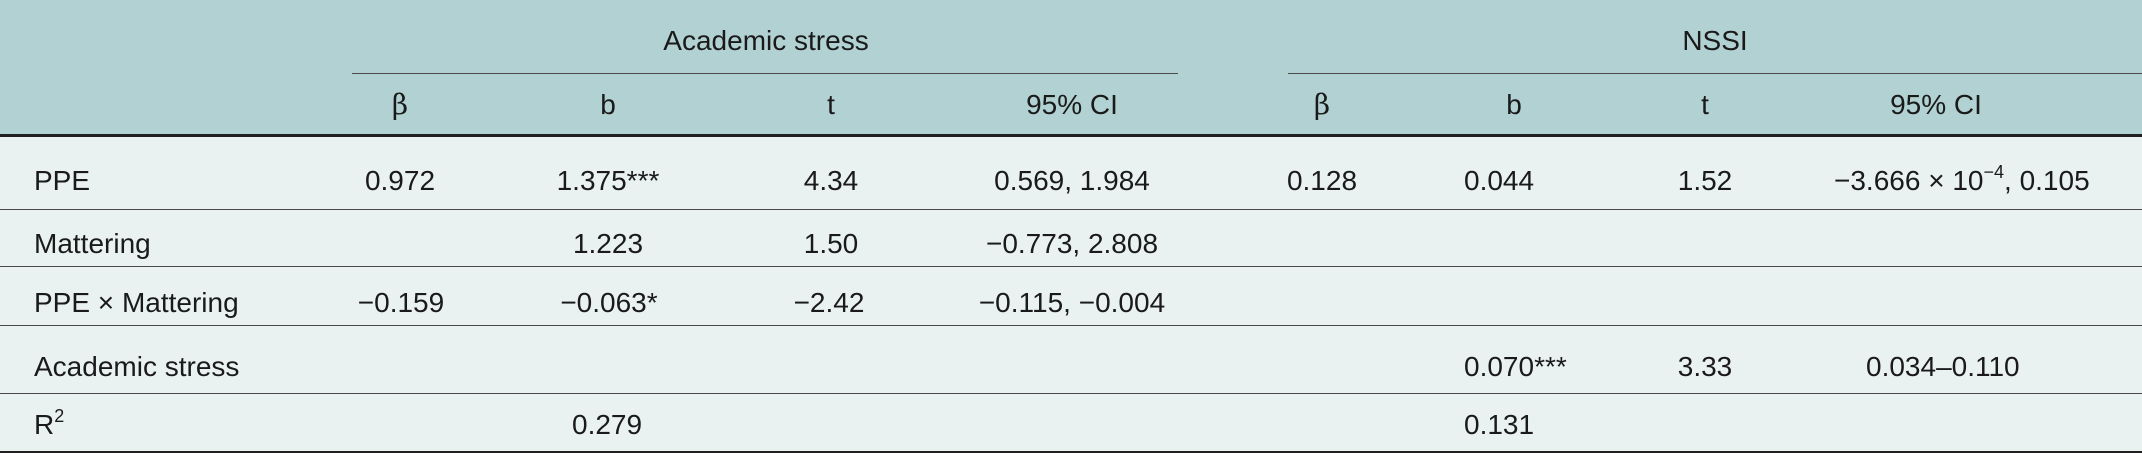 Image resolution: width=2142 pixels, height=458 pixels. Describe the element at coordinates (1943, 366) in the screenshot. I see `cell-as-row-nssi-ci: 0.034–0.110` at that location.